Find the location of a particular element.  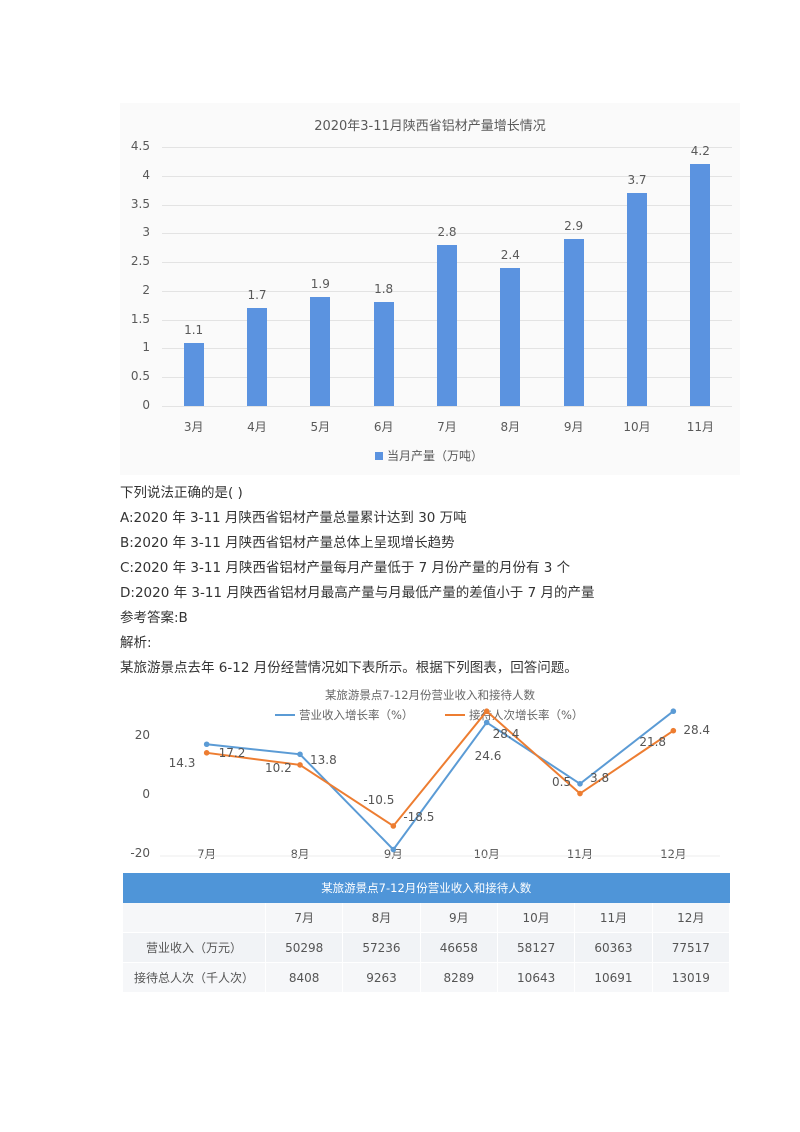

bar-value-label: 2.9 is located at coordinates (574, 226).